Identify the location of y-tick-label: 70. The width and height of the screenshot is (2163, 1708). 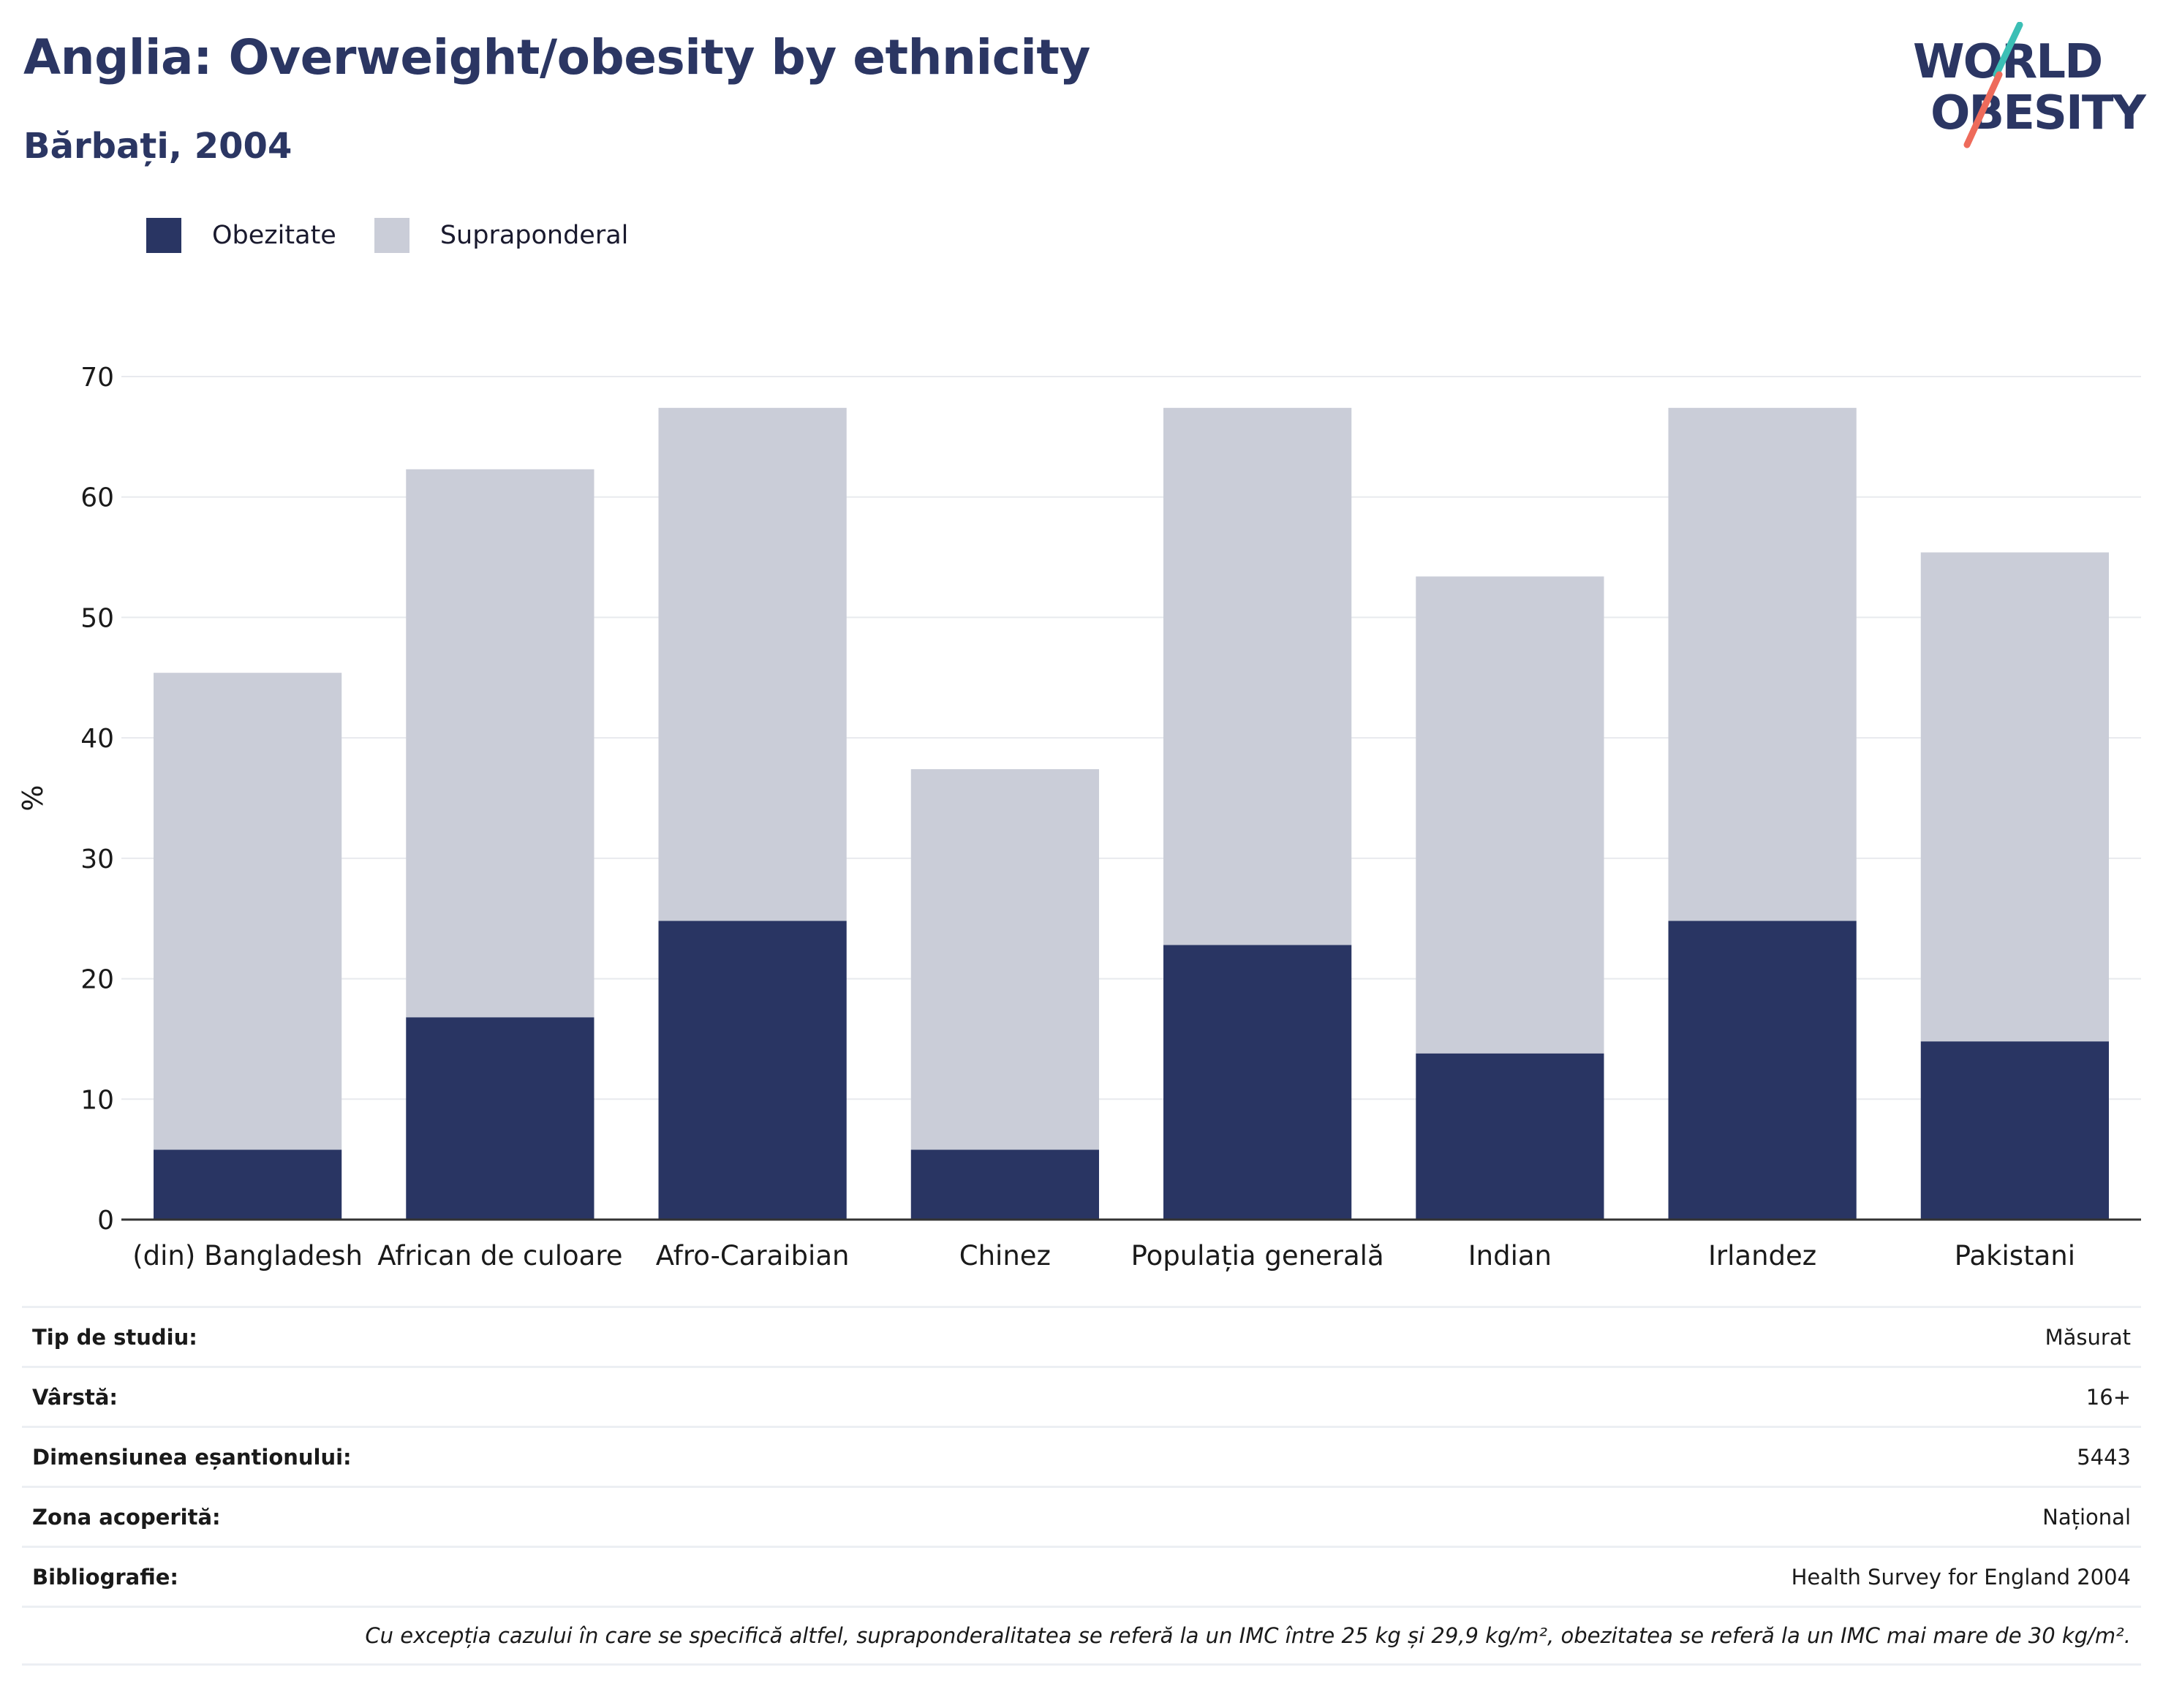
(97, 378).